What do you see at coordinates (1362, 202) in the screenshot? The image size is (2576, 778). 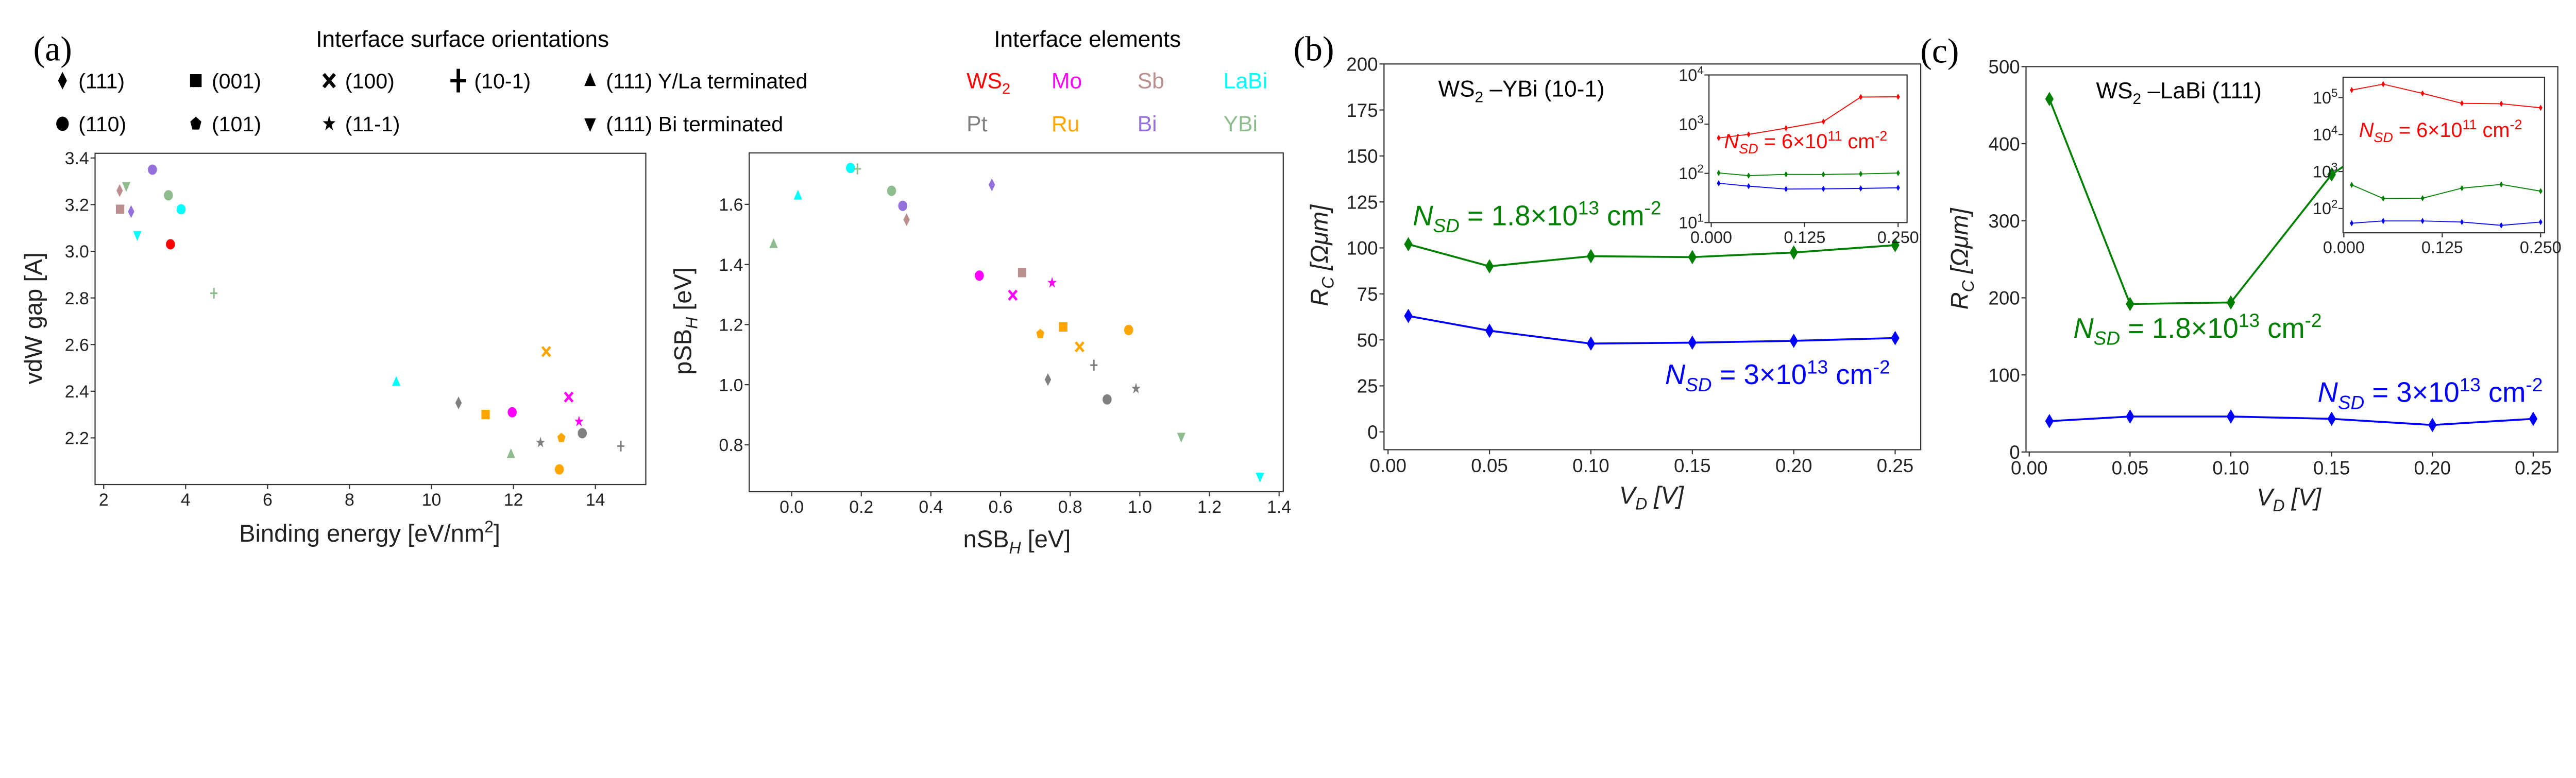 I see `y-tick-label: 125` at bounding box center [1362, 202].